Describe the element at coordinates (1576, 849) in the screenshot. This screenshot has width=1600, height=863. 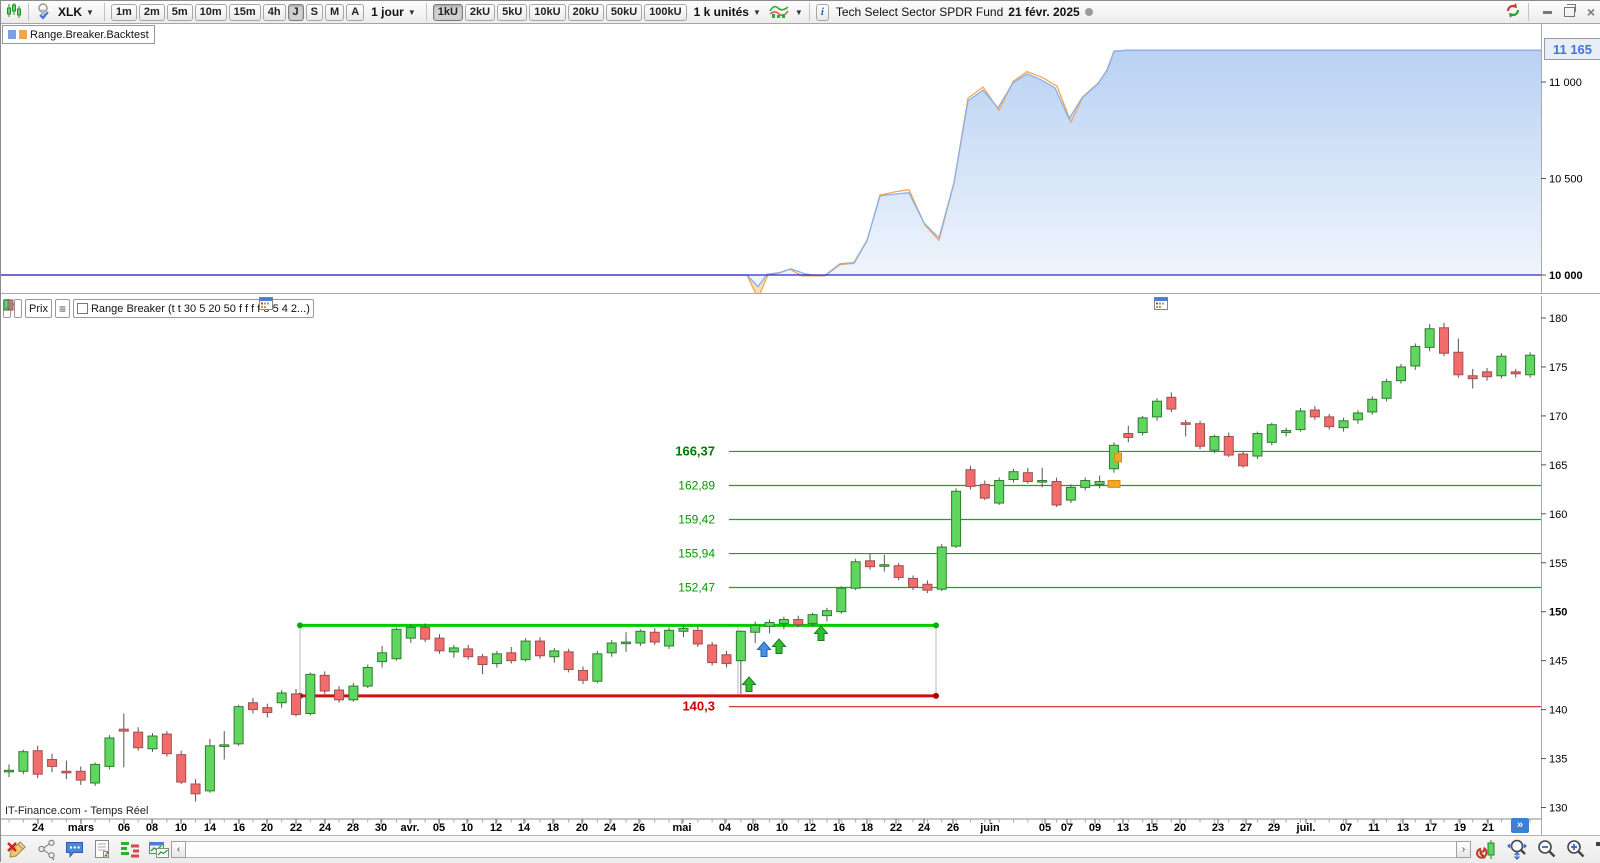
I see `zoom-in-icon` at that location.